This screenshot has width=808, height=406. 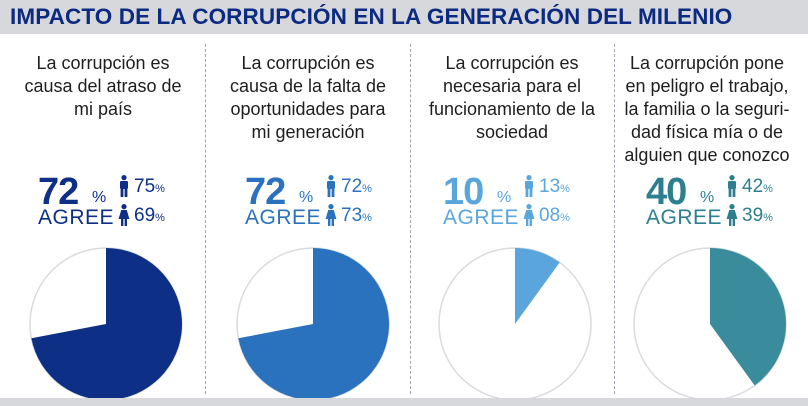 I want to click on male-value-number: 72, so click(x=352, y=186).